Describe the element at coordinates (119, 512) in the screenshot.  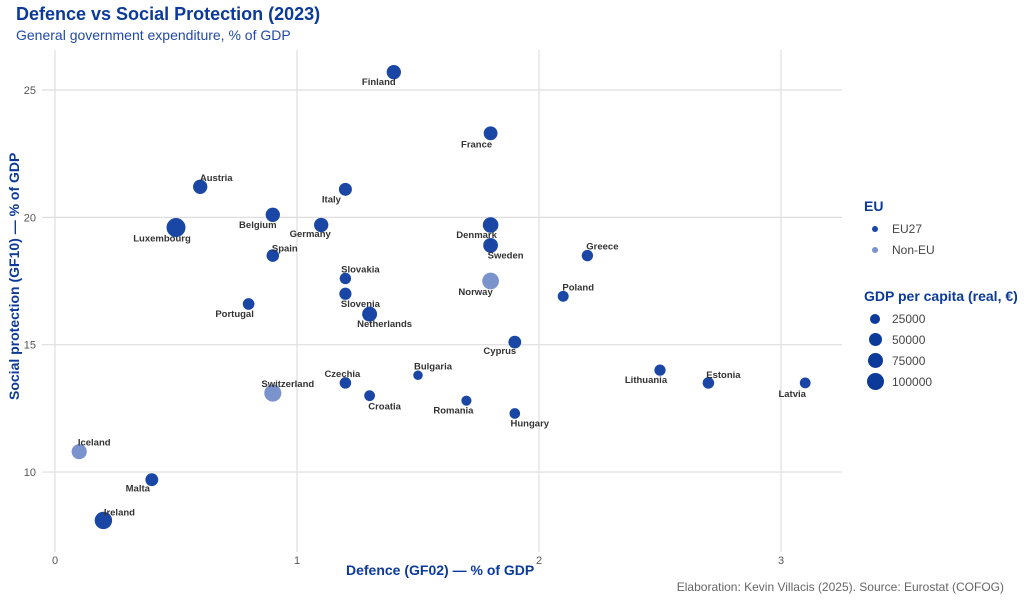
I see `point-label-ireland: Ireland` at that location.